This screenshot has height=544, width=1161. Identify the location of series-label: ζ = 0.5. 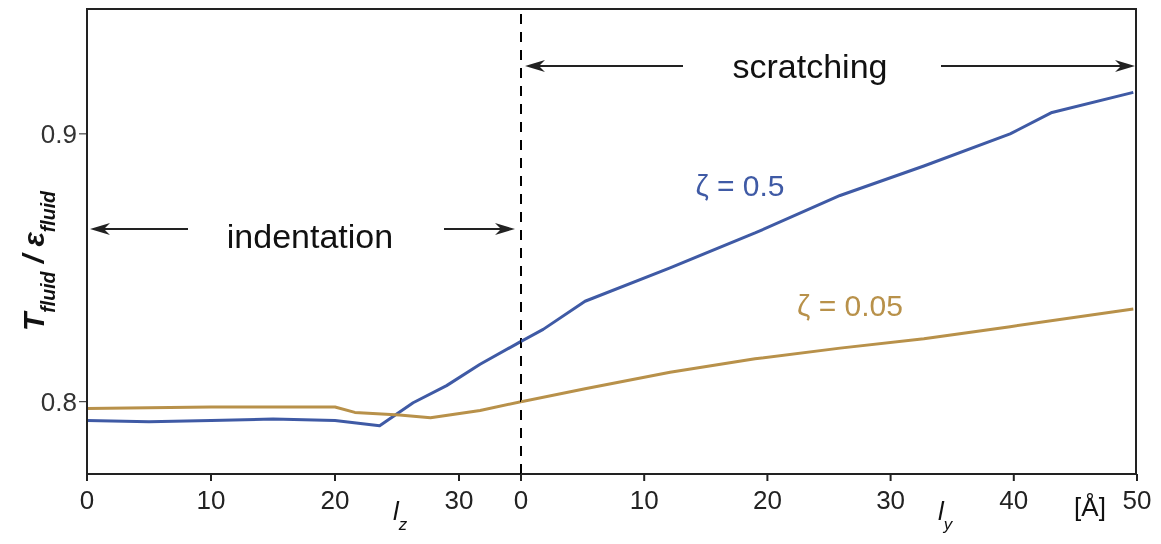
(740, 185).